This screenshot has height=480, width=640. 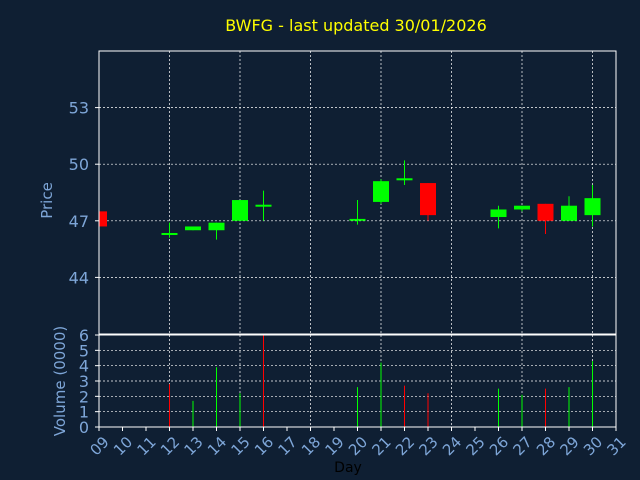 I want to click on volume-y-tick-label: 5, so click(x=84, y=350).